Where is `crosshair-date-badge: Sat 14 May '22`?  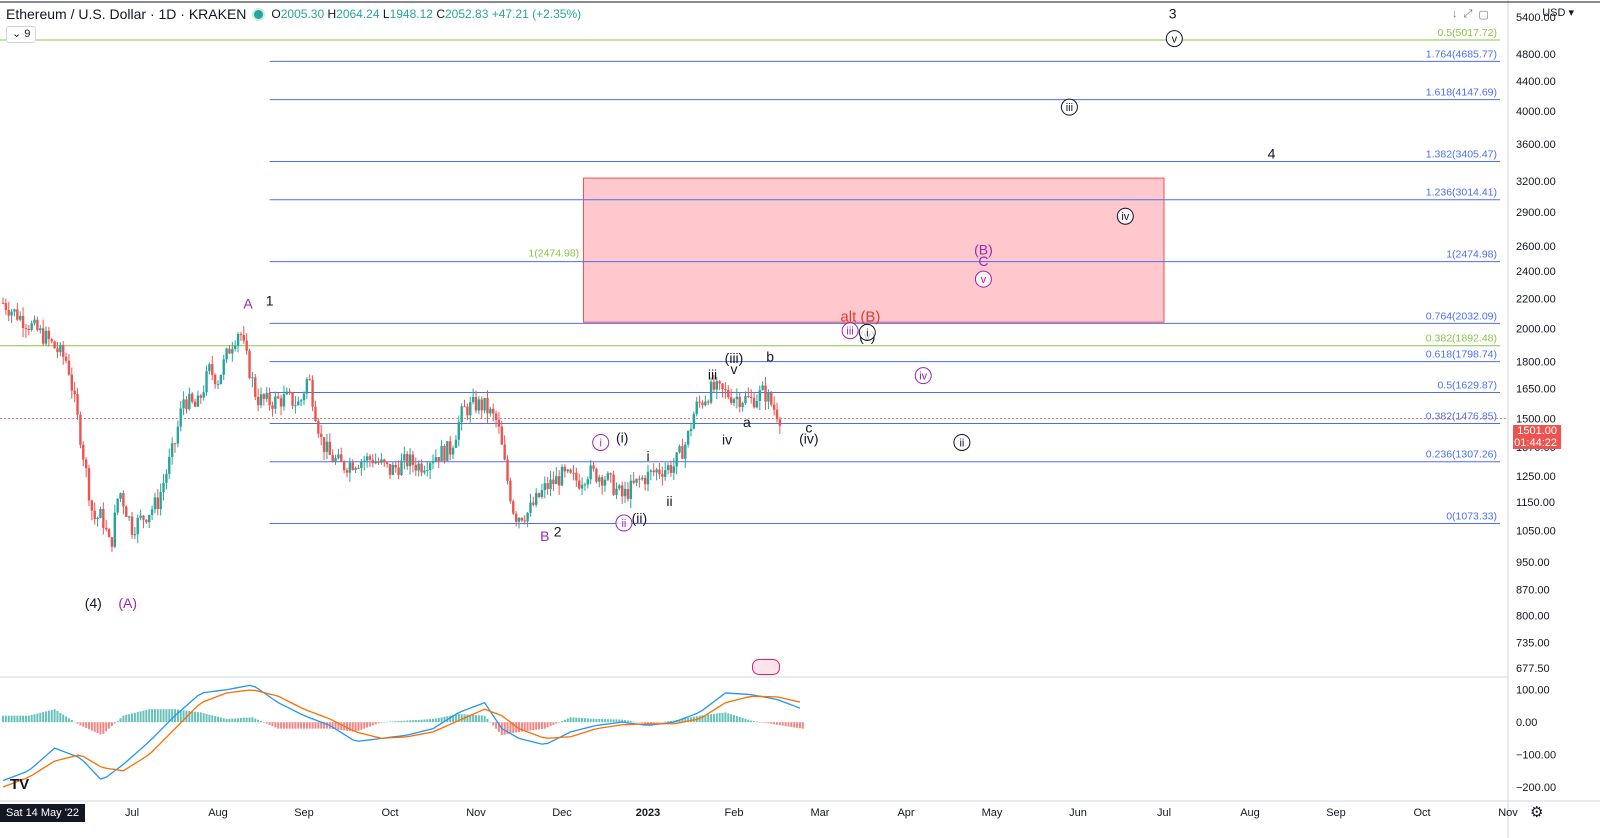 crosshair-date-badge: Sat 14 May '22 is located at coordinates (43, 813).